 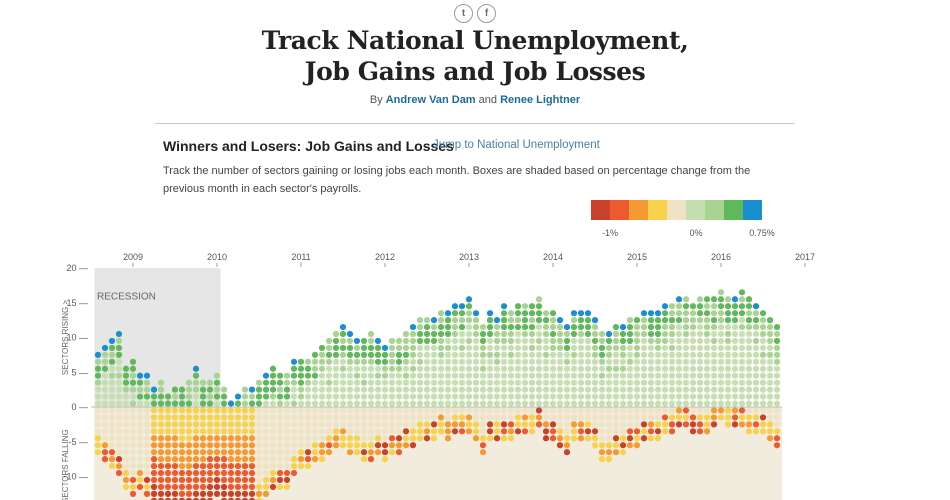 I want to click on jump-link: Jump to National Unemployment, so click(x=516, y=145).